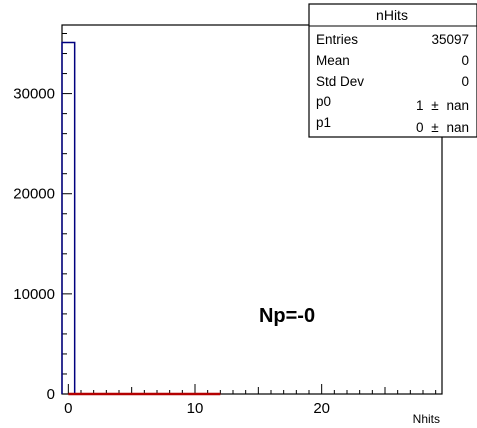 This screenshot has height=428, width=477. I want to click on y-tick-label: 30000, so click(34, 94).